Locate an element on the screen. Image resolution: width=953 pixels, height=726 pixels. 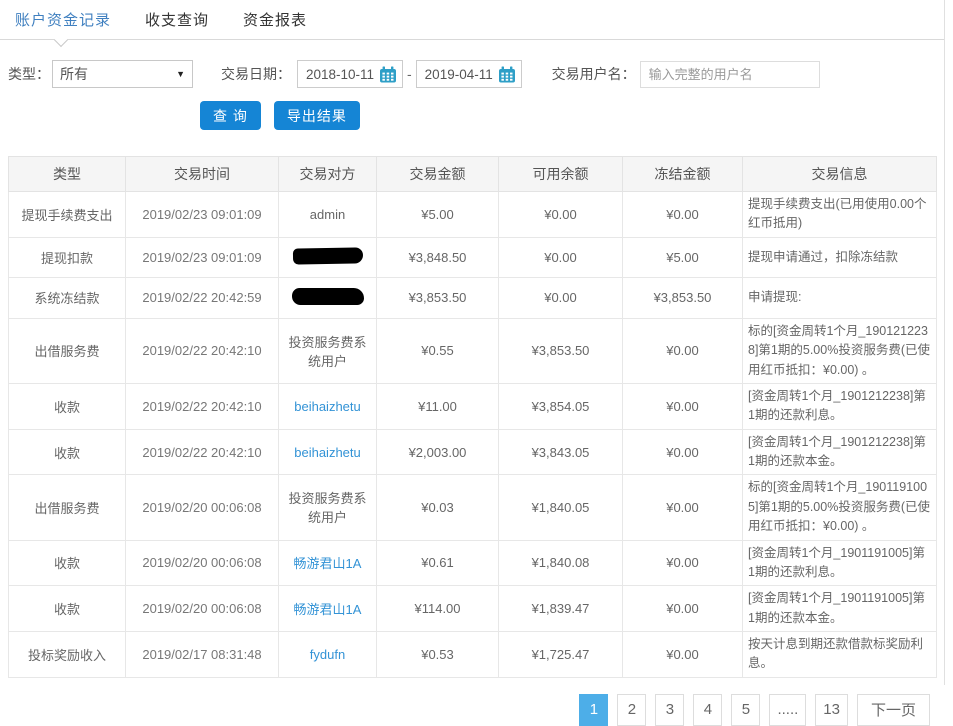
page-button: 3 is located at coordinates (670, 709).